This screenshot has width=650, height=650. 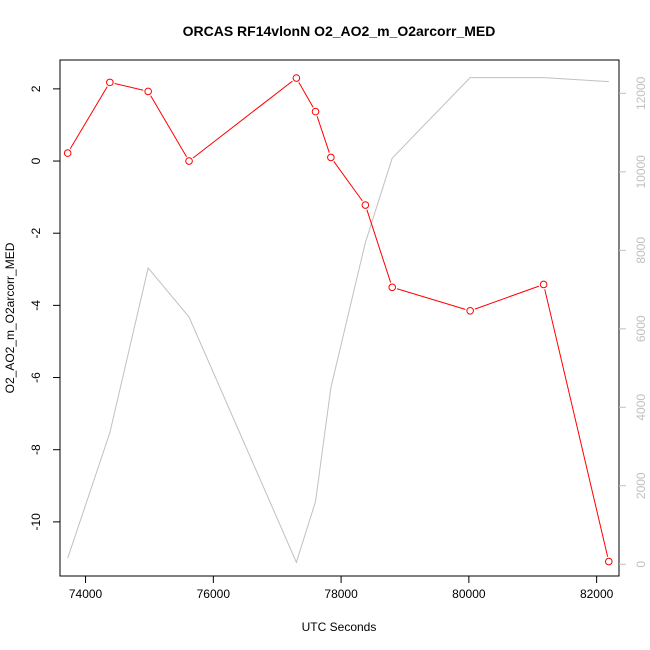 What do you see at coordinates (10, 317) in the screenshot?
I see `y-axis-label: O2_AO2_m_O2arcorr_MED` at bounding box center [10, 317].